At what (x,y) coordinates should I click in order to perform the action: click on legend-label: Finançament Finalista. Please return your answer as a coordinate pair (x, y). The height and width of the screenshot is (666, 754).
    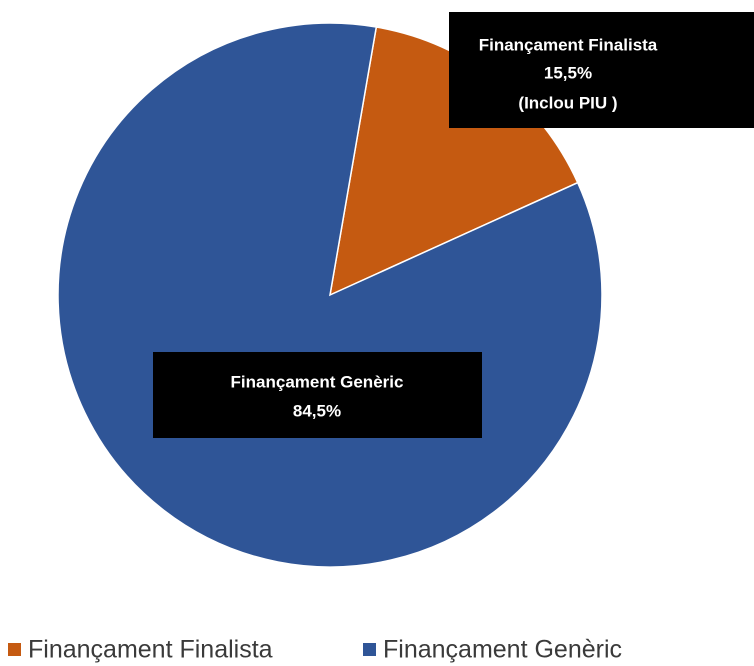
    Looking at the image, I should click on (150, 650).